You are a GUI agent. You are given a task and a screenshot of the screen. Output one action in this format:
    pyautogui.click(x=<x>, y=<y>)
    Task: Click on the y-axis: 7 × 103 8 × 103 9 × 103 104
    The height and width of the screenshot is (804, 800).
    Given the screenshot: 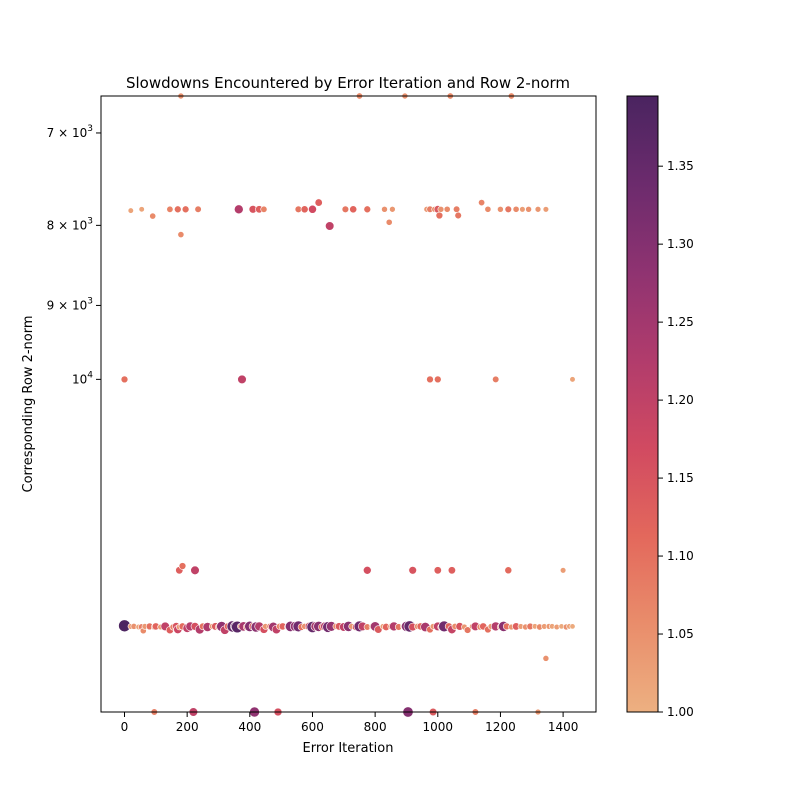 What is the action you would take?
    pyautogui.click(x=74, y=255)
    